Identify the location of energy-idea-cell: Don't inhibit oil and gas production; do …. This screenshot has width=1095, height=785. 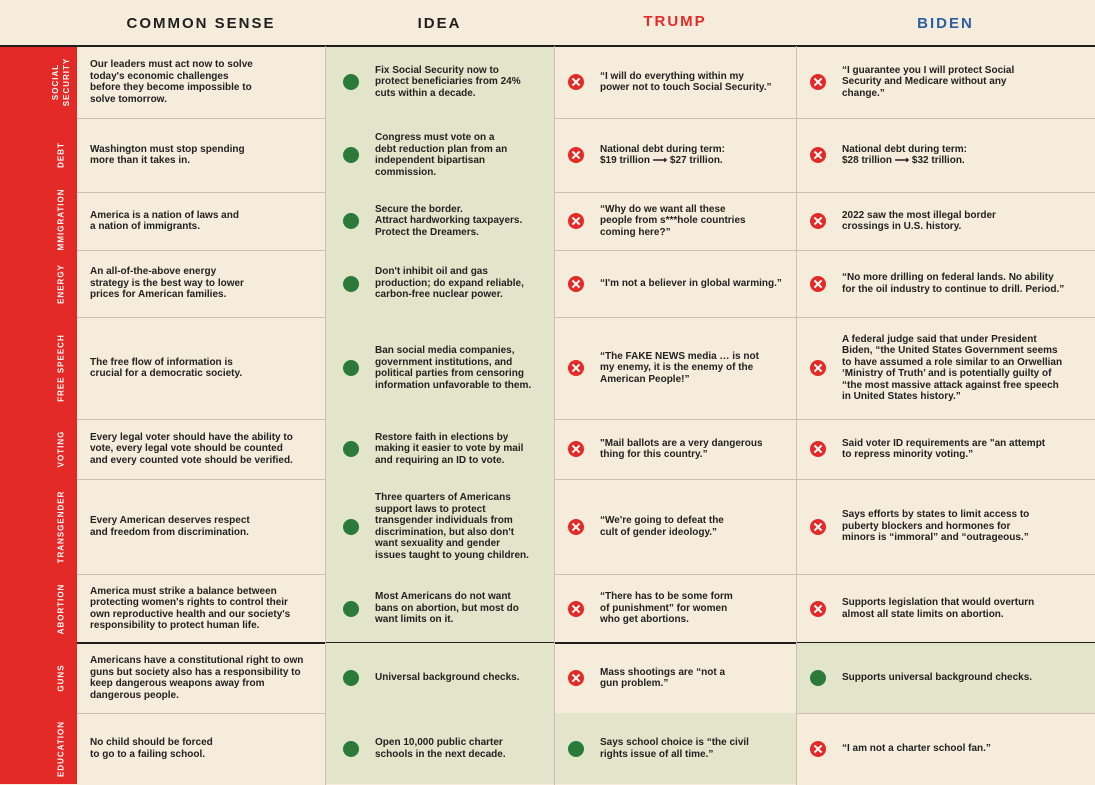
(439, 283).